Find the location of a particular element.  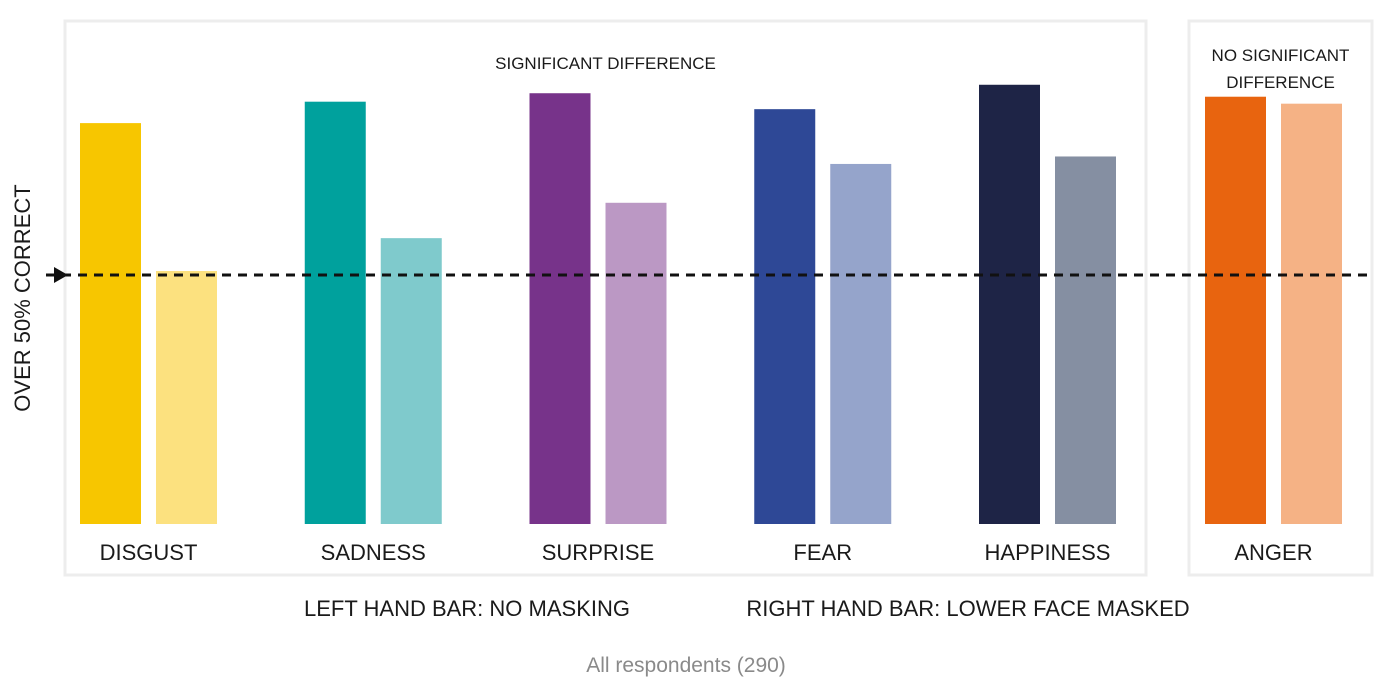

legend-no-masking: LEFT HAND BAR: NO MASKING is located at coordinates (467, 608).